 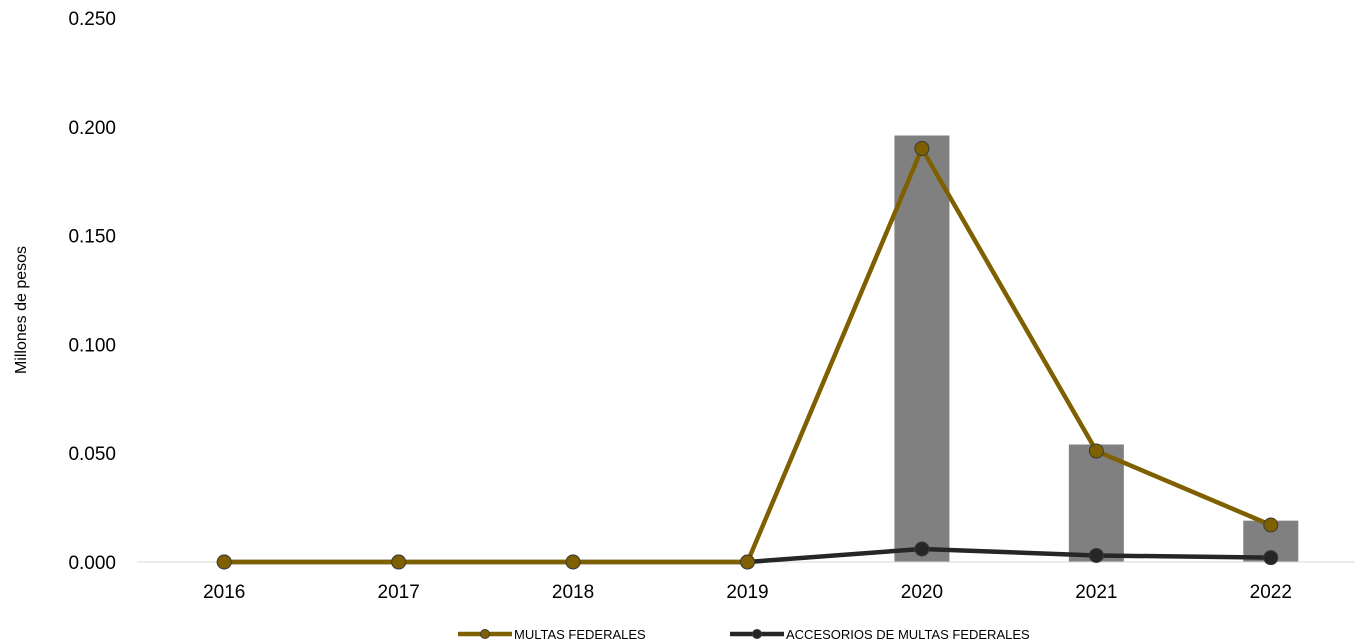 What do you see at coordinates (1271, 558) in the screenshot?
I see `series-2-point-2022` at bounding box center [1271, 558].